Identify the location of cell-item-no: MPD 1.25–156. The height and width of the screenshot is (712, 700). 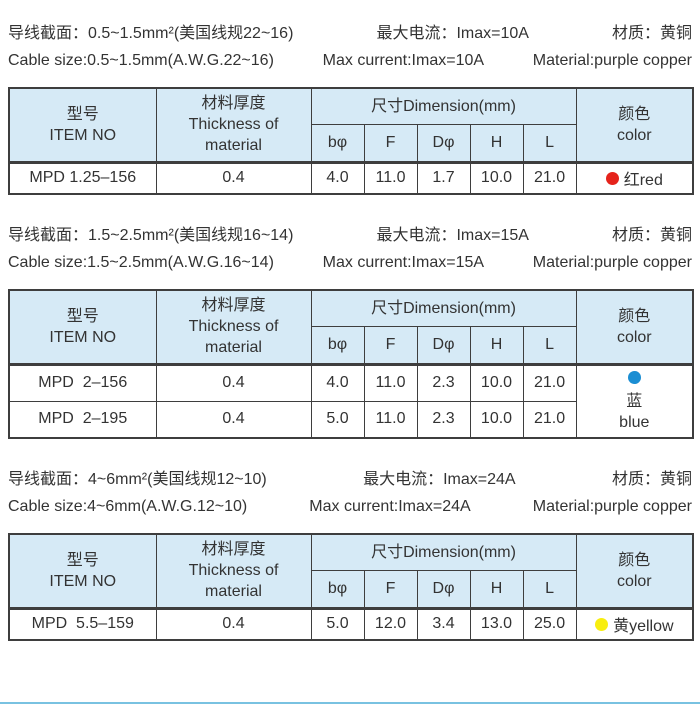
(82, 177).